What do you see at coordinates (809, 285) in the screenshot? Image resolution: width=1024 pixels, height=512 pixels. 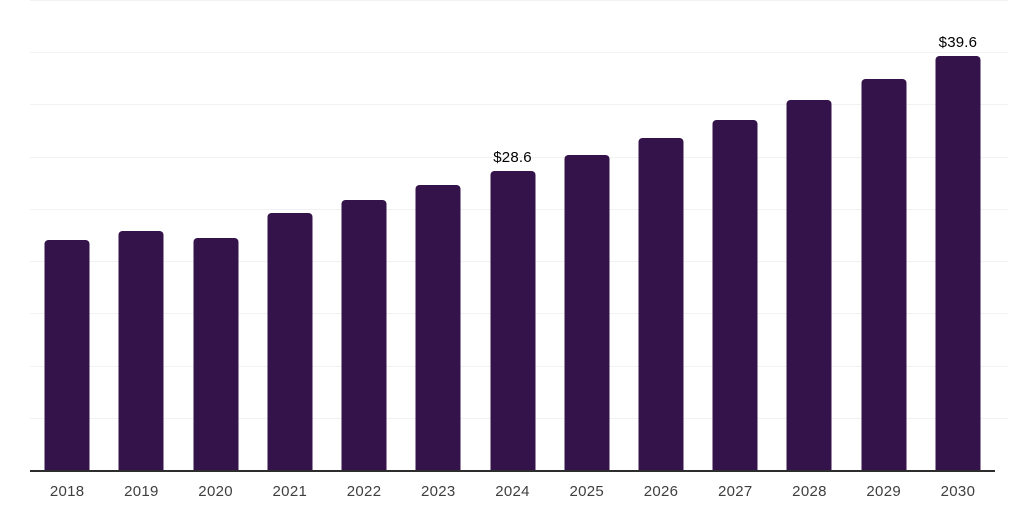 I see `bar-2028` at bounding box center [809, 285].